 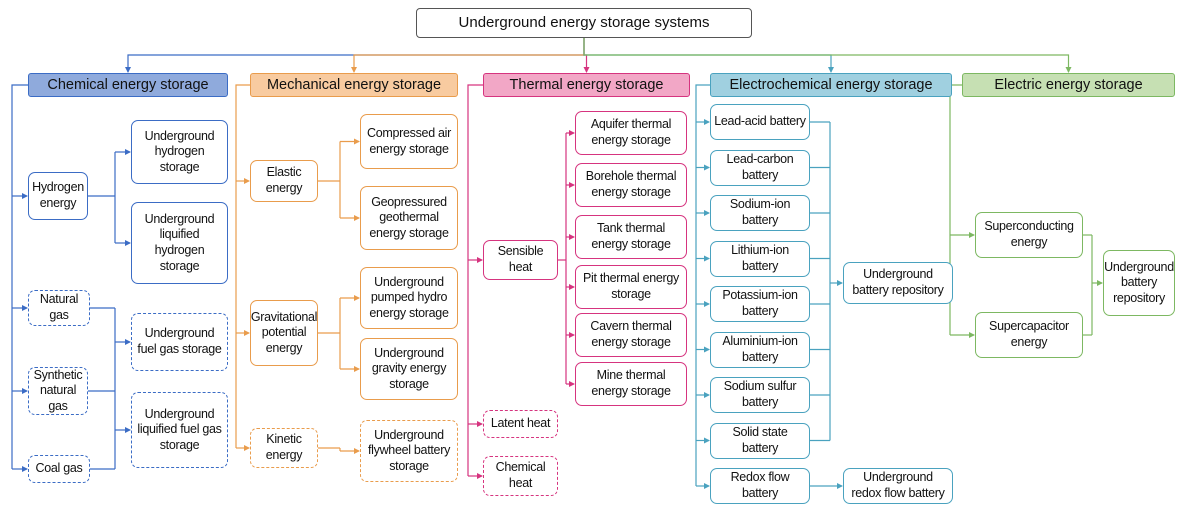 I want to click on node: Solid state battery, so click(x=760, y=440).